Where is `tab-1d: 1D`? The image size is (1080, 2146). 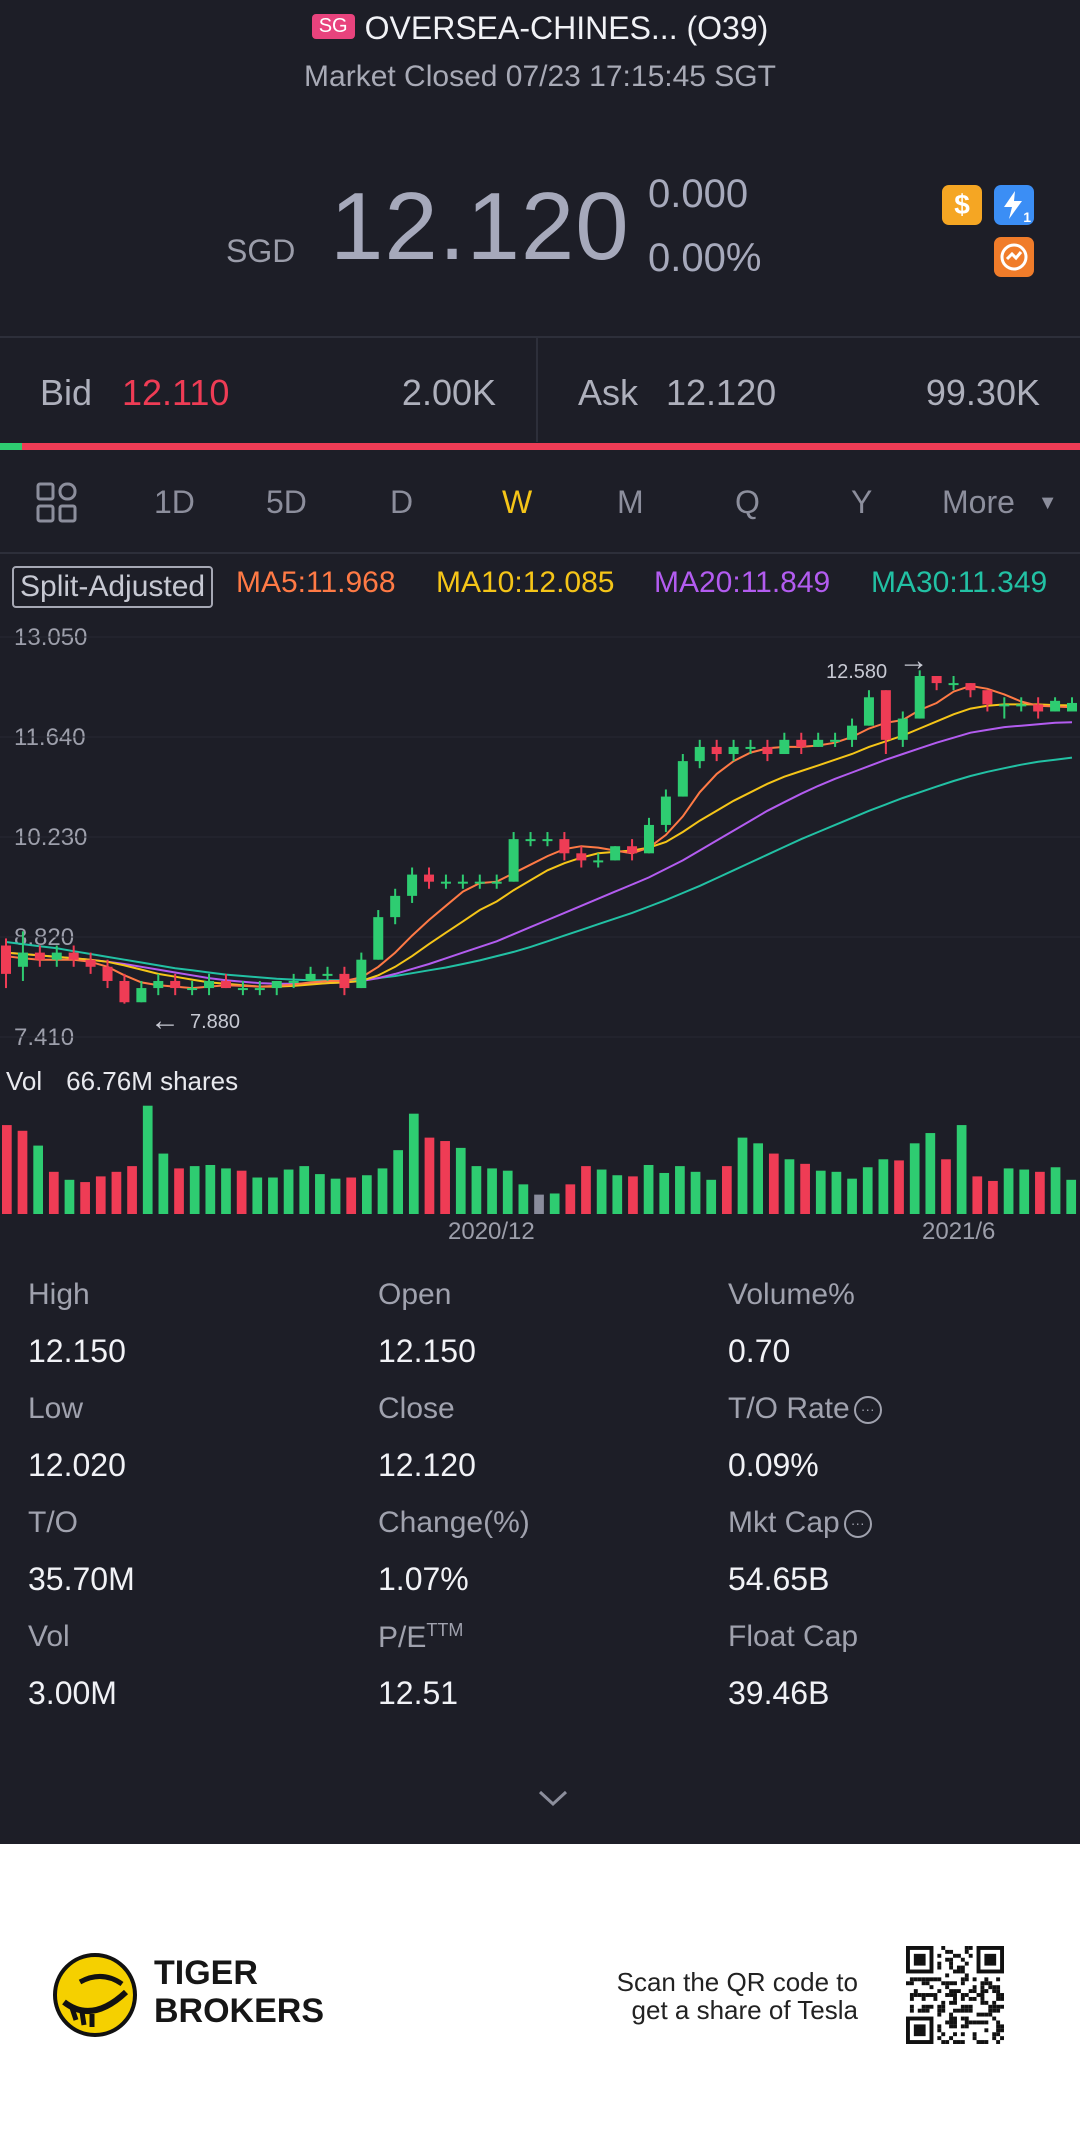 tab-1d: 1D is located at coordinates (174, 502).